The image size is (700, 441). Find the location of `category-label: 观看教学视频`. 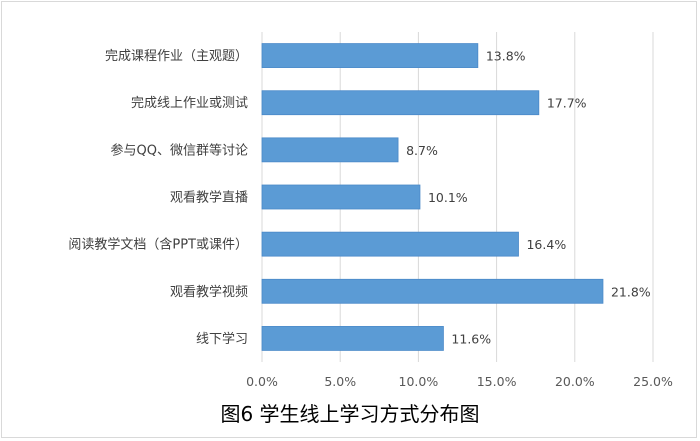

category-label: 观看教学视频 is located at coordinates (209, 292).